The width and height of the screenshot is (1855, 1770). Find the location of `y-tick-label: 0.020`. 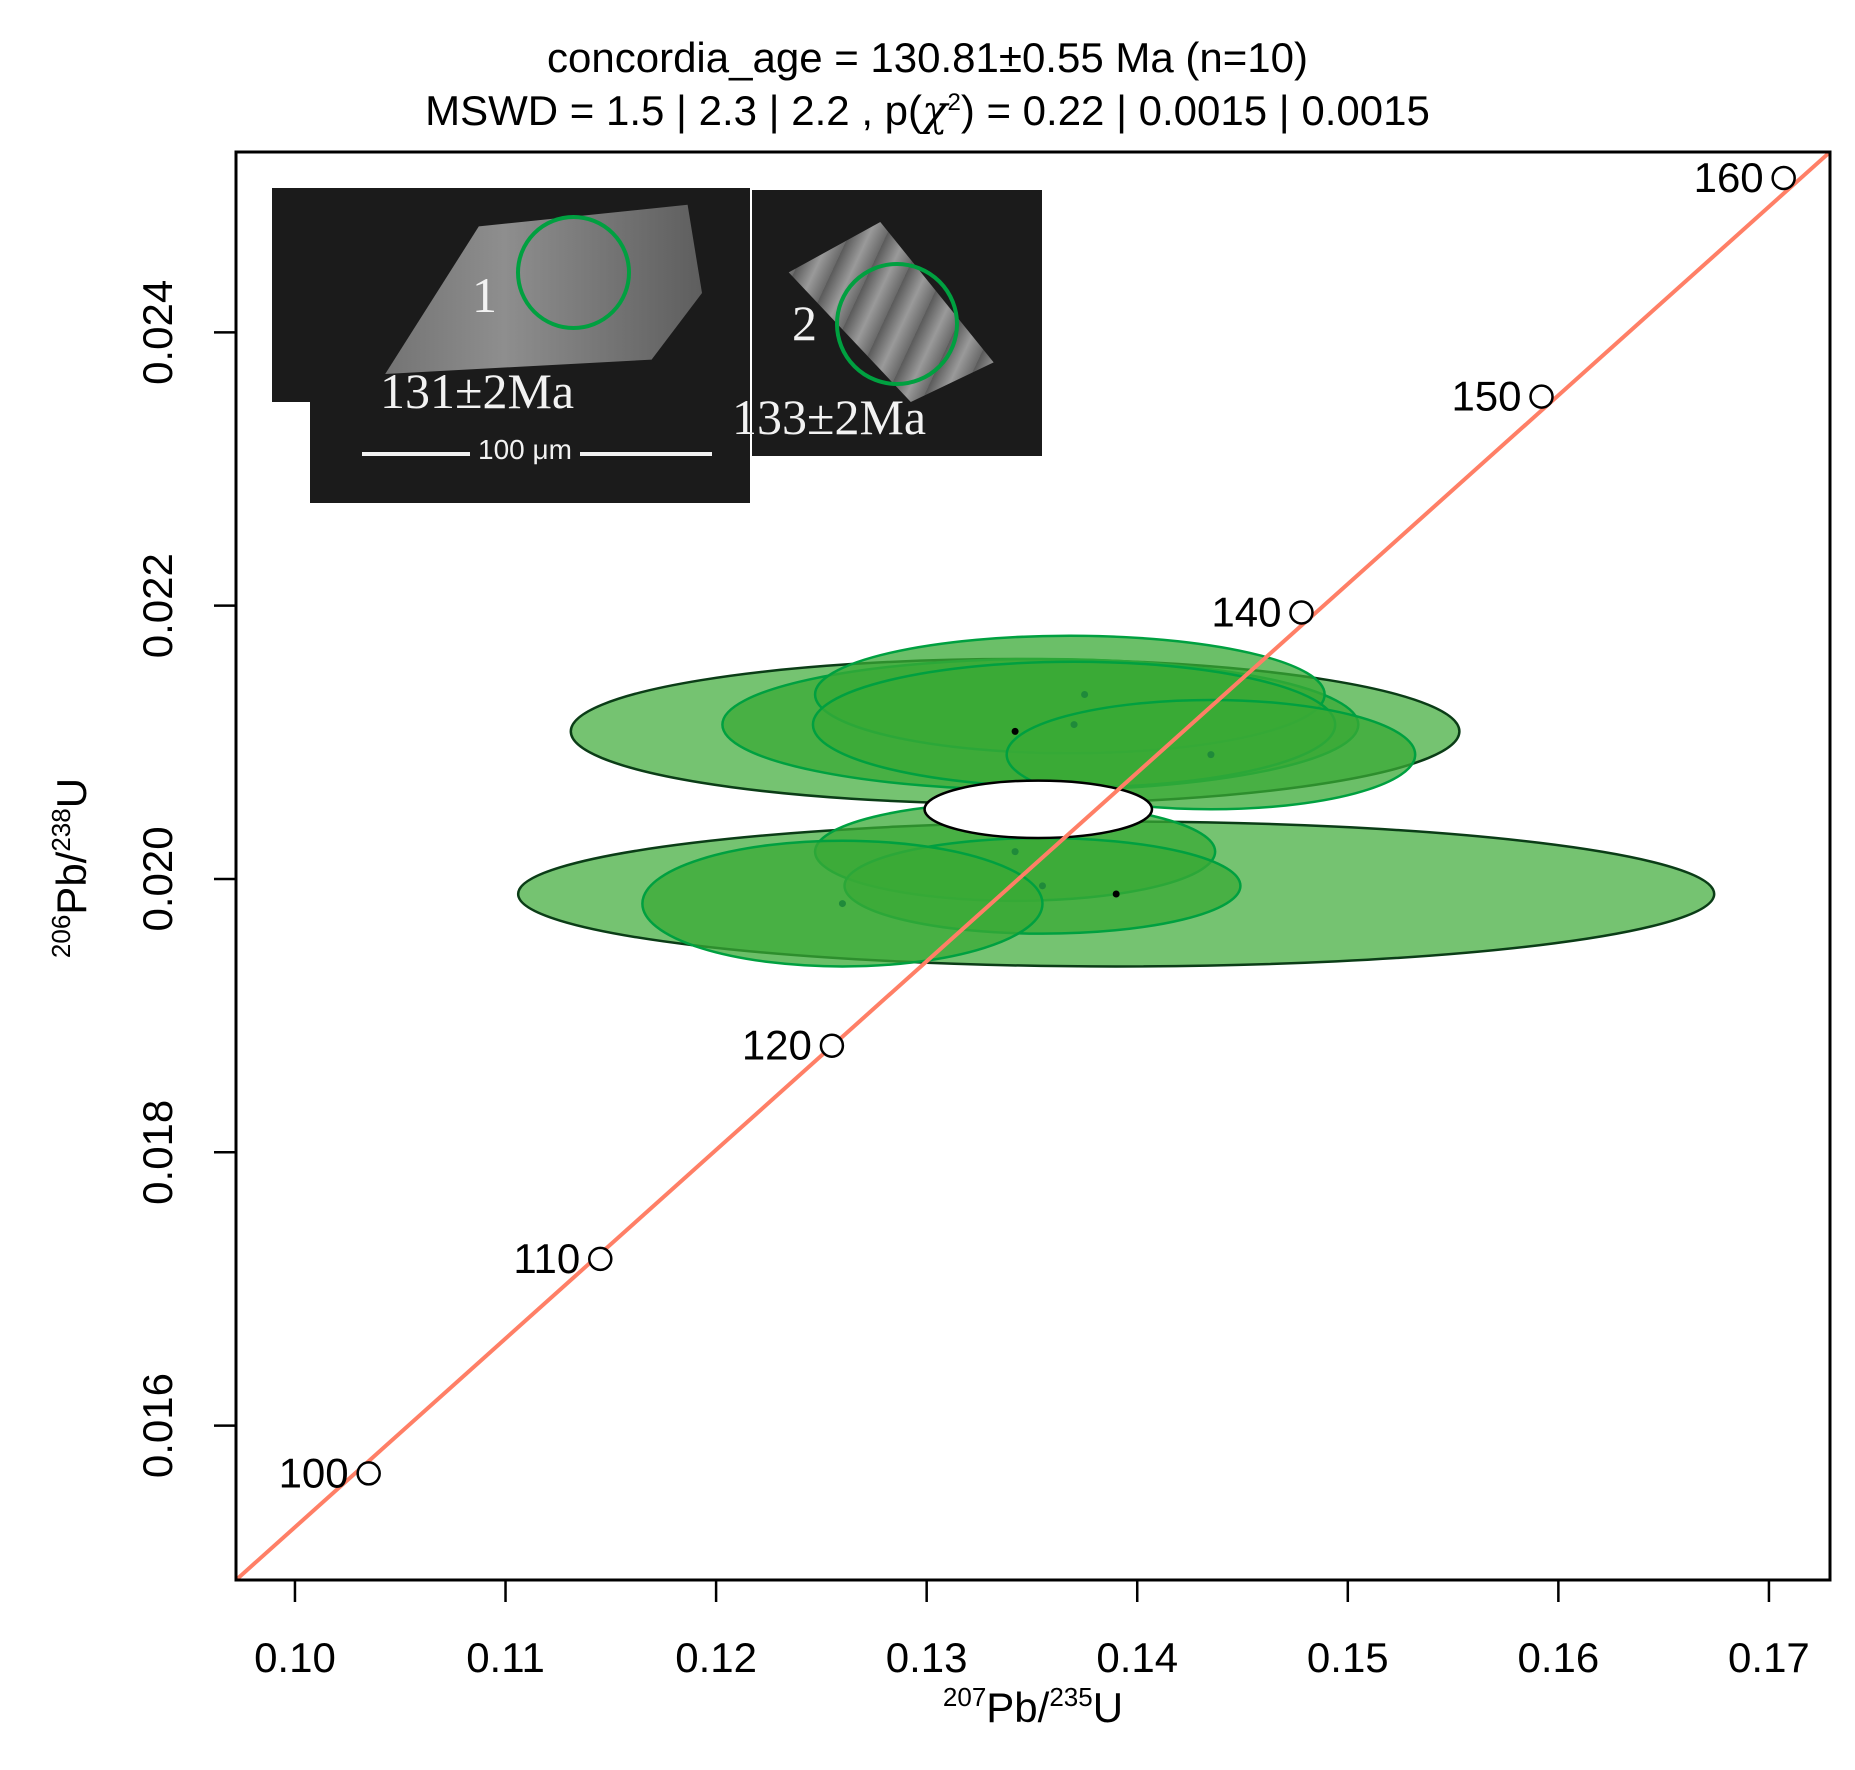

y-tick-label: 0.020 is located at coordinates (157, 878).